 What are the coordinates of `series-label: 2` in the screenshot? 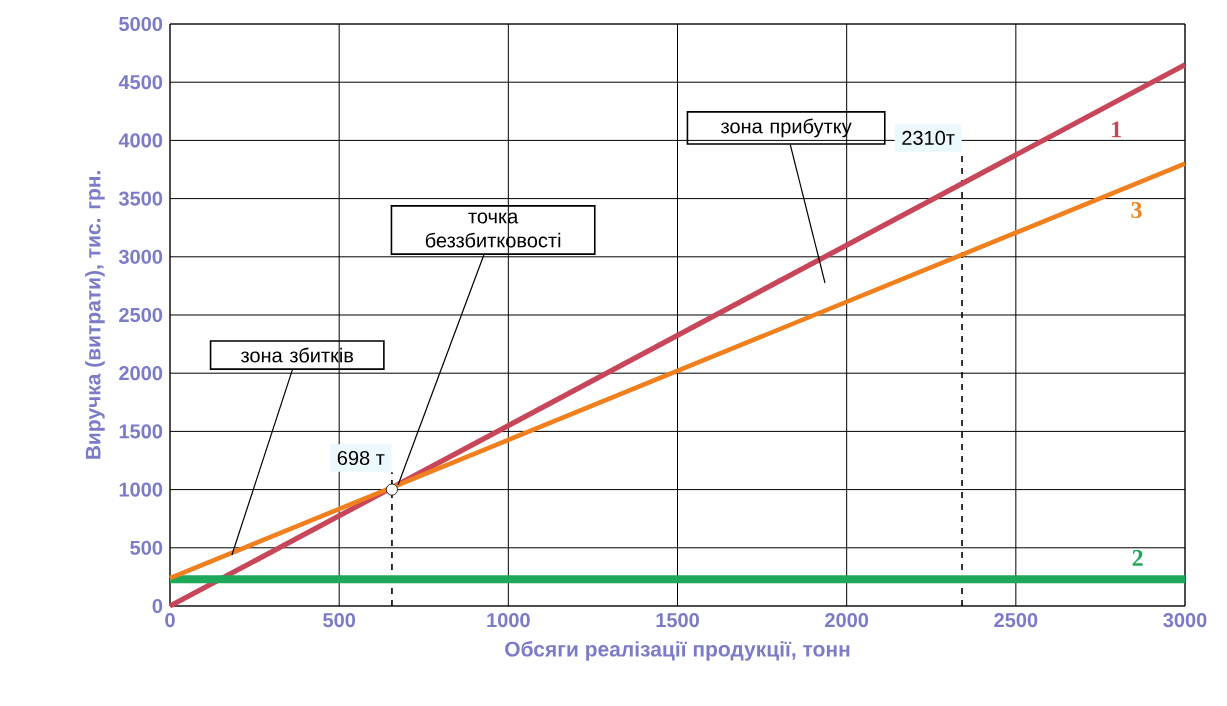 It's located at (1137, 557).